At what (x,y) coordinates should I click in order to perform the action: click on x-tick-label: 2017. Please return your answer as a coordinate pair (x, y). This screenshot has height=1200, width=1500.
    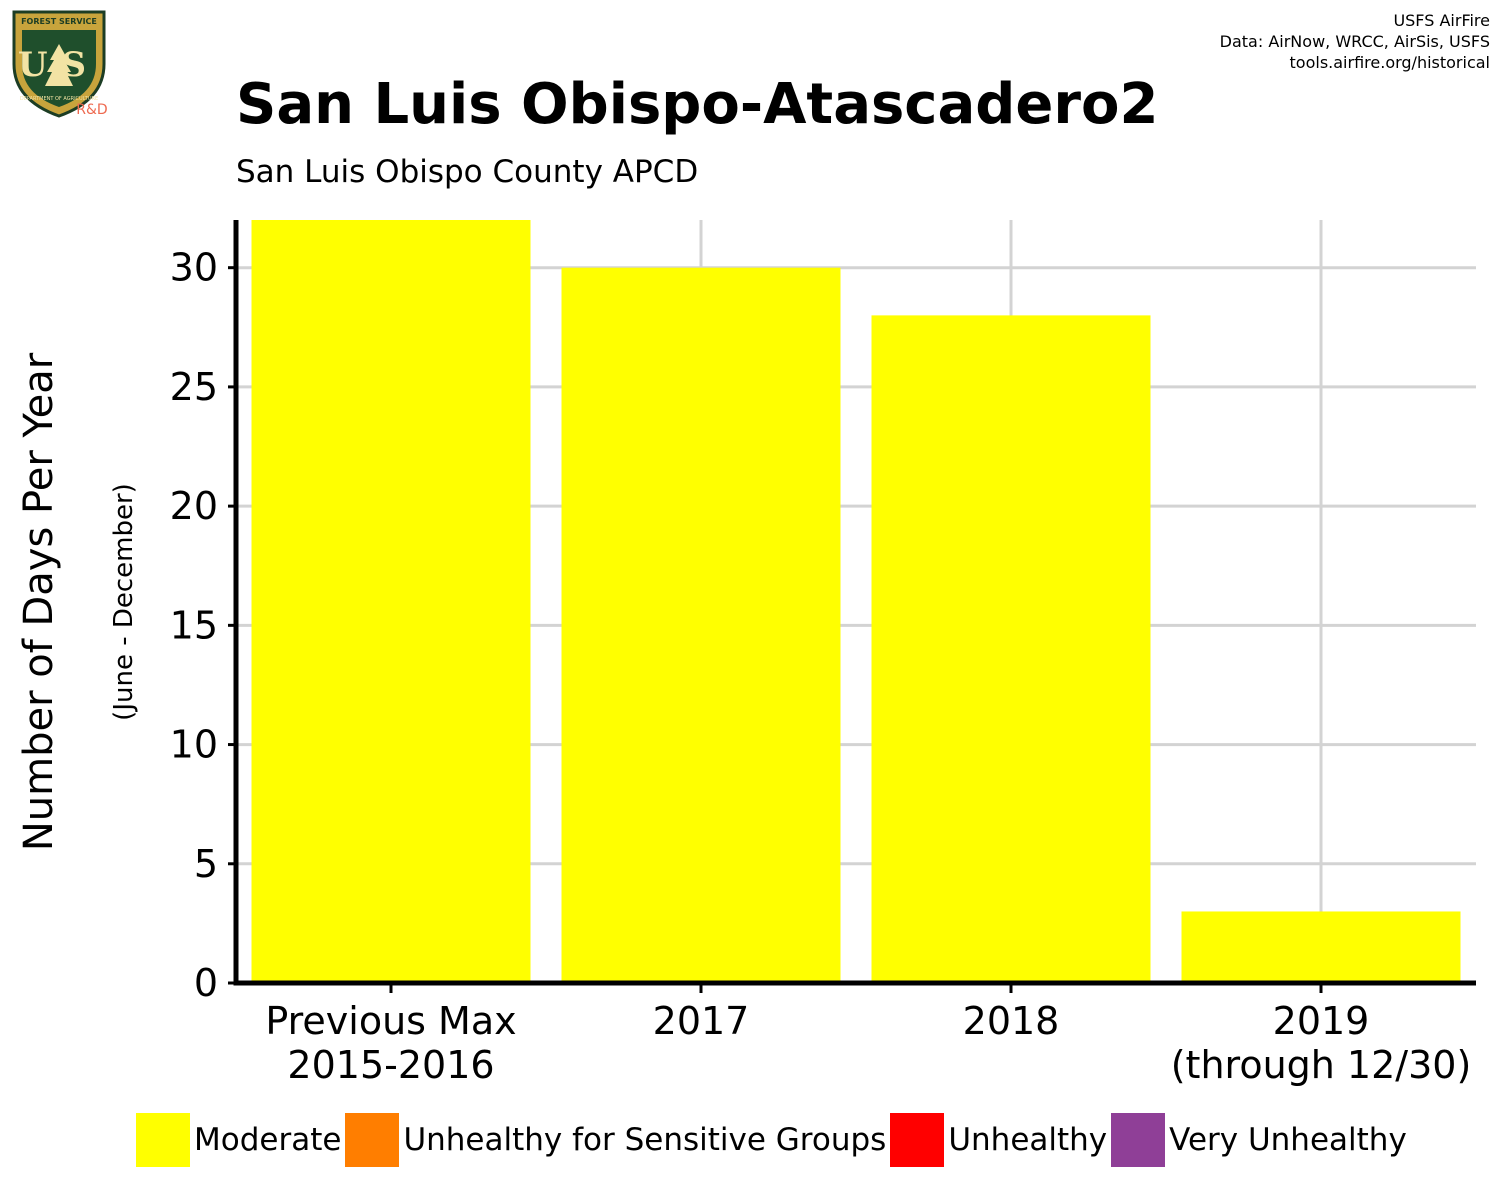
    Looking at the image, I should click on (701, 1021).